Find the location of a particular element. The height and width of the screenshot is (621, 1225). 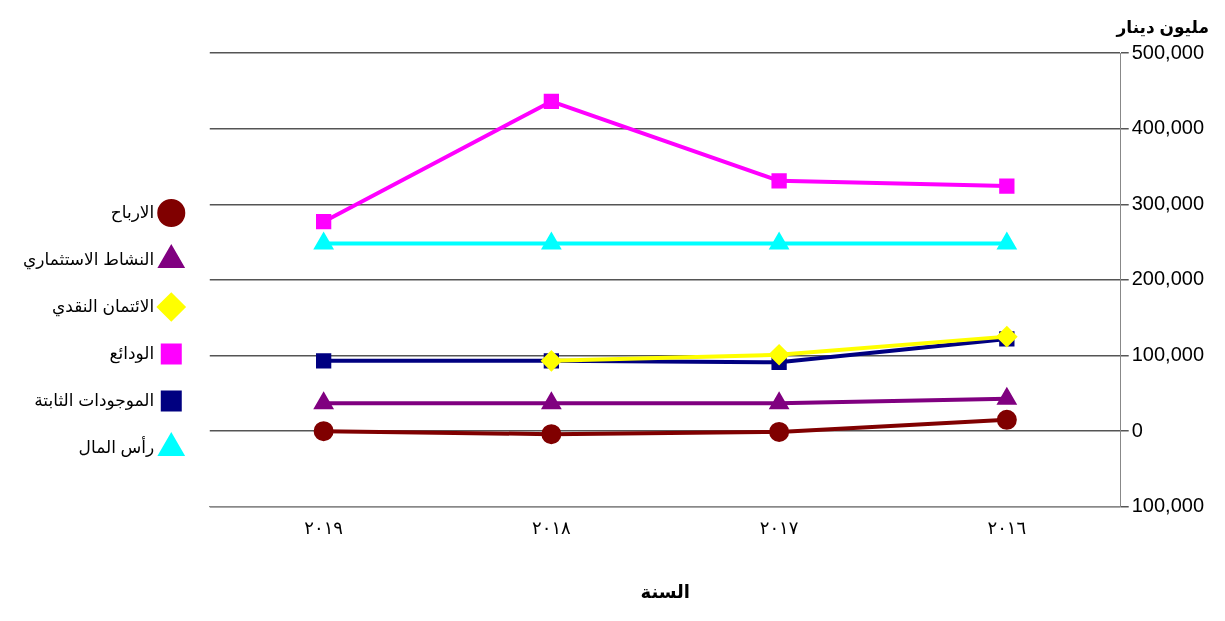

x-tick-label: ٢٠١٨ is located at coordinates (552, 527).